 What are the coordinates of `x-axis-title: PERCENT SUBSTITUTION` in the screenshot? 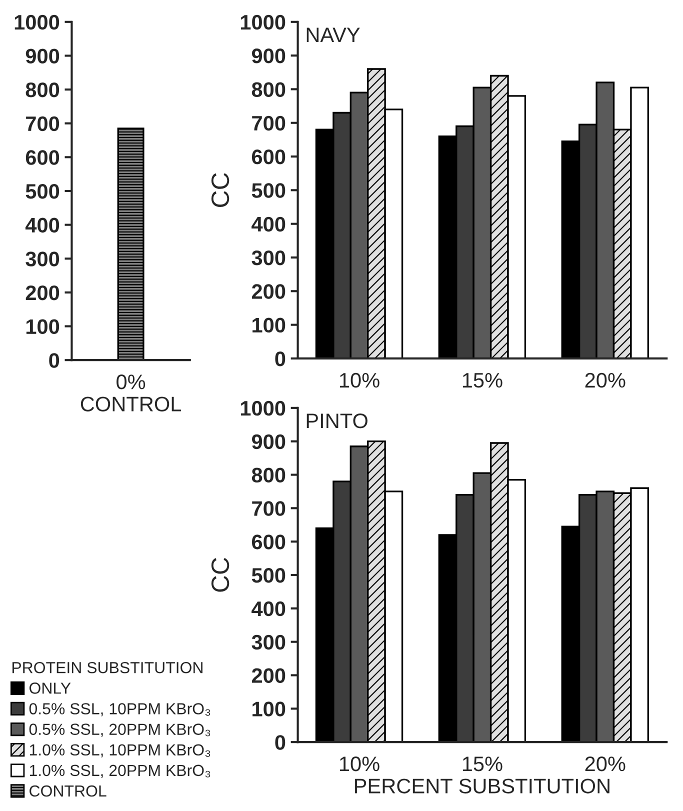 It's located at (482, 786).